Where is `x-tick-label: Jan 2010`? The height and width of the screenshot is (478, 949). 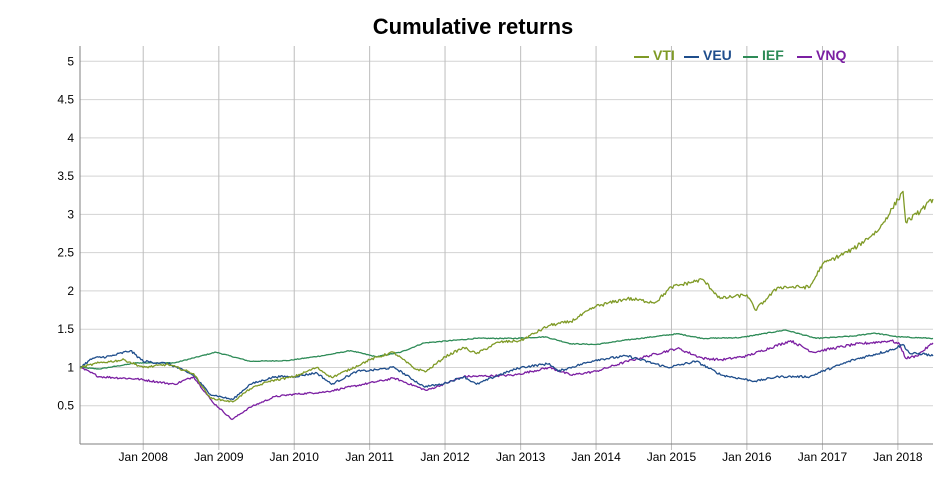 x-tick-label: Jan 2010 is located at coordinates (295, 457).